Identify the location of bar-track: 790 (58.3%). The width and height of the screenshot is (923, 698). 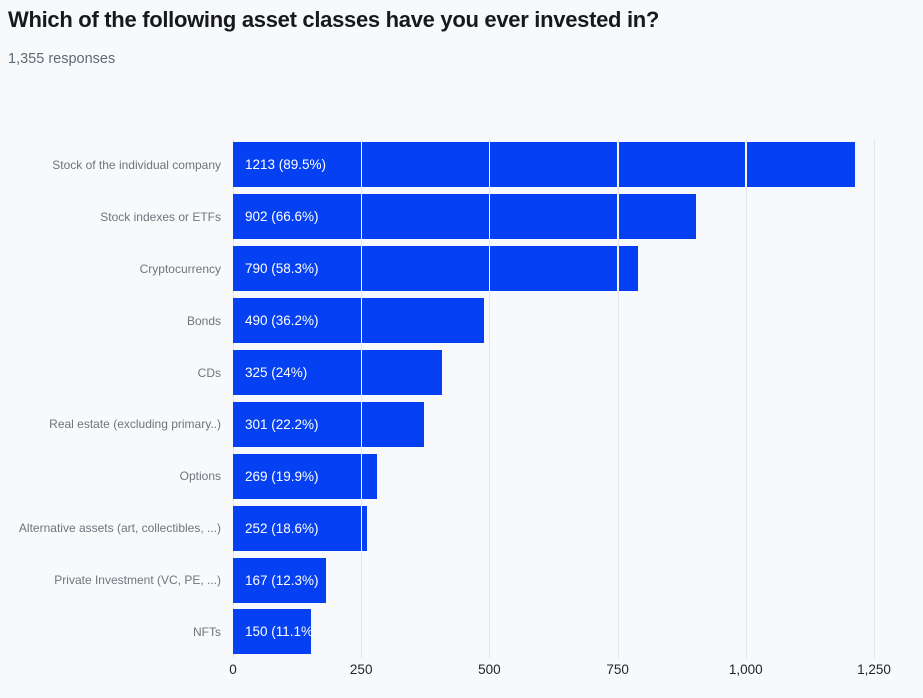
(578, 269).